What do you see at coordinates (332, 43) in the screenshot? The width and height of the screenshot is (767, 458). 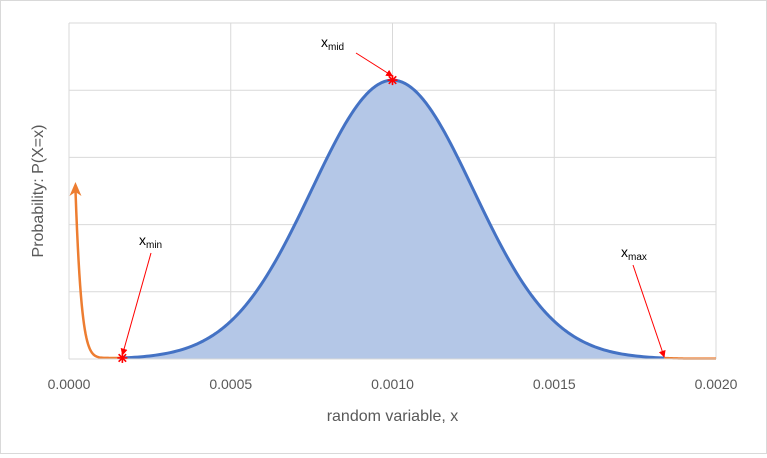 I see `annotation-xmid: xmid` at bounding box center [332, 43].